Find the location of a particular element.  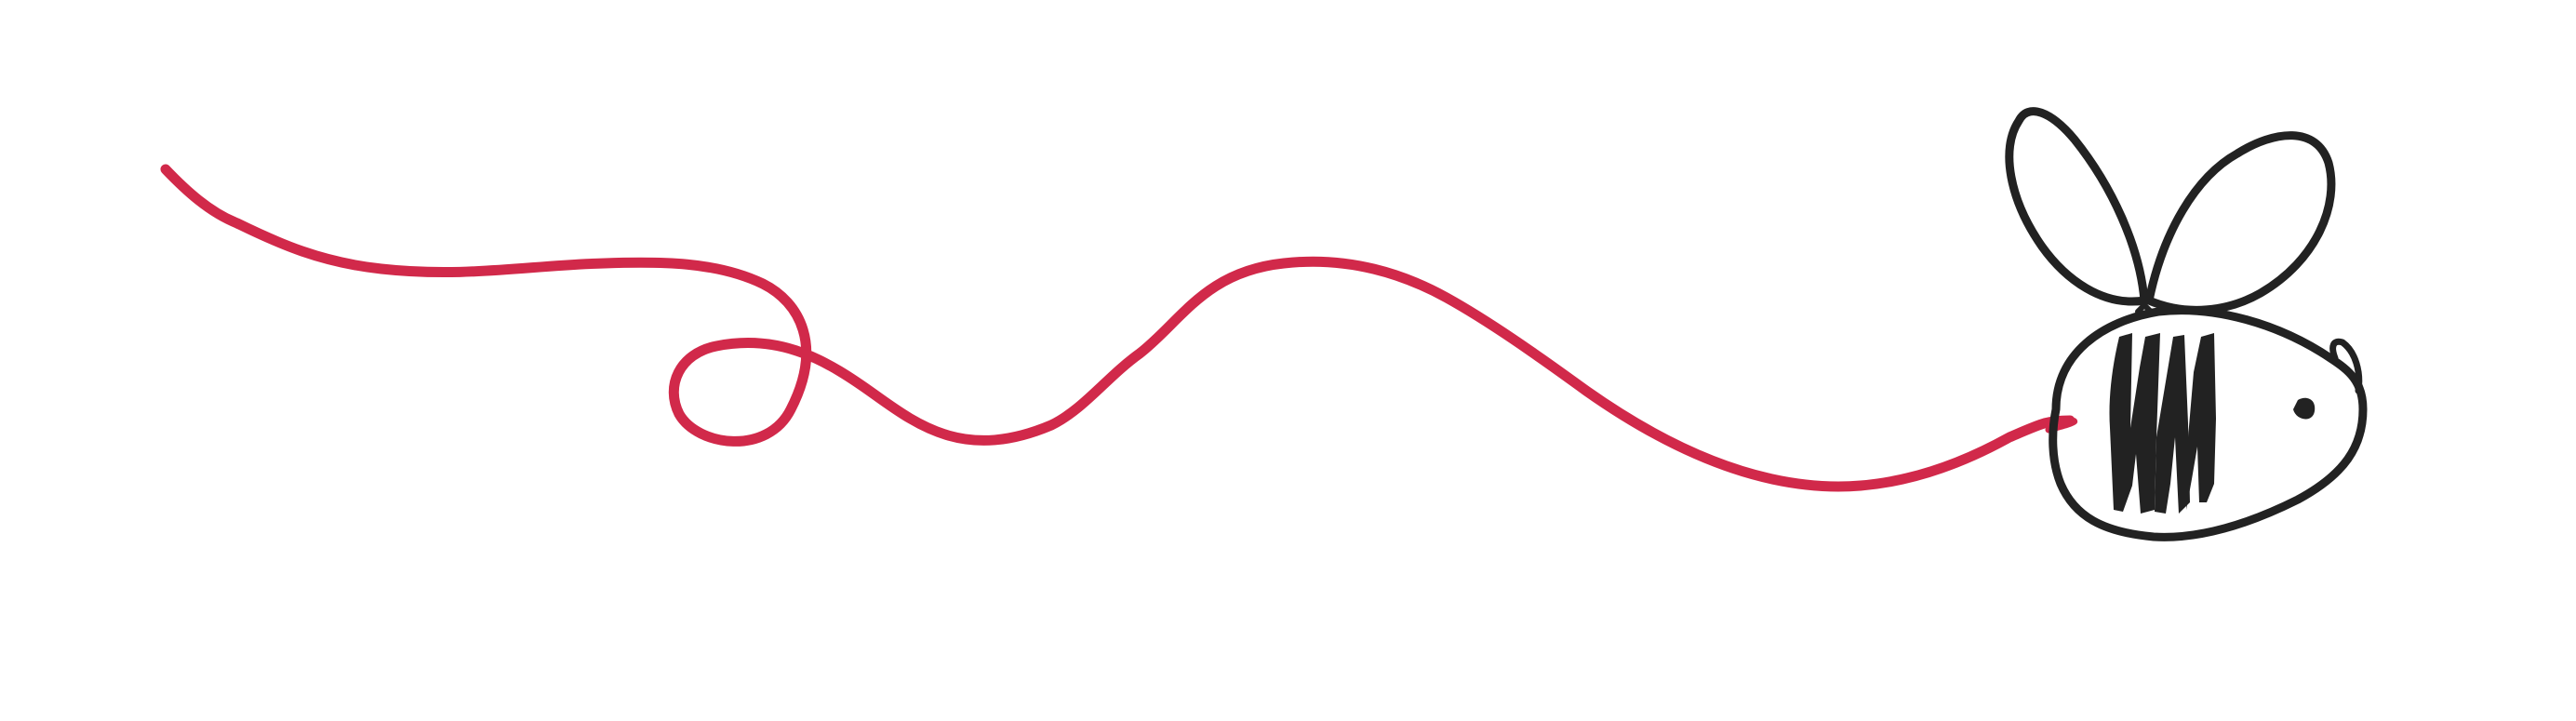

bee-antennae is located at coordinates (2144, 308).